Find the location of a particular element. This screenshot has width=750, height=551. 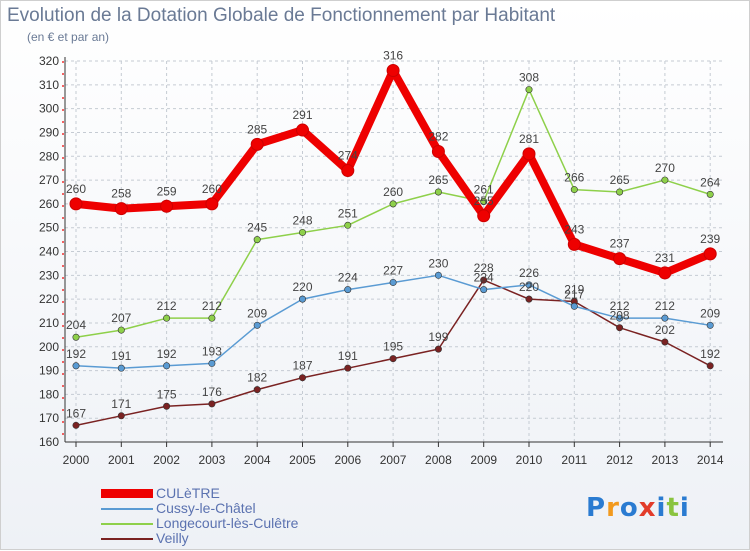

data-label: 270 is located at coordinates (665, 168).